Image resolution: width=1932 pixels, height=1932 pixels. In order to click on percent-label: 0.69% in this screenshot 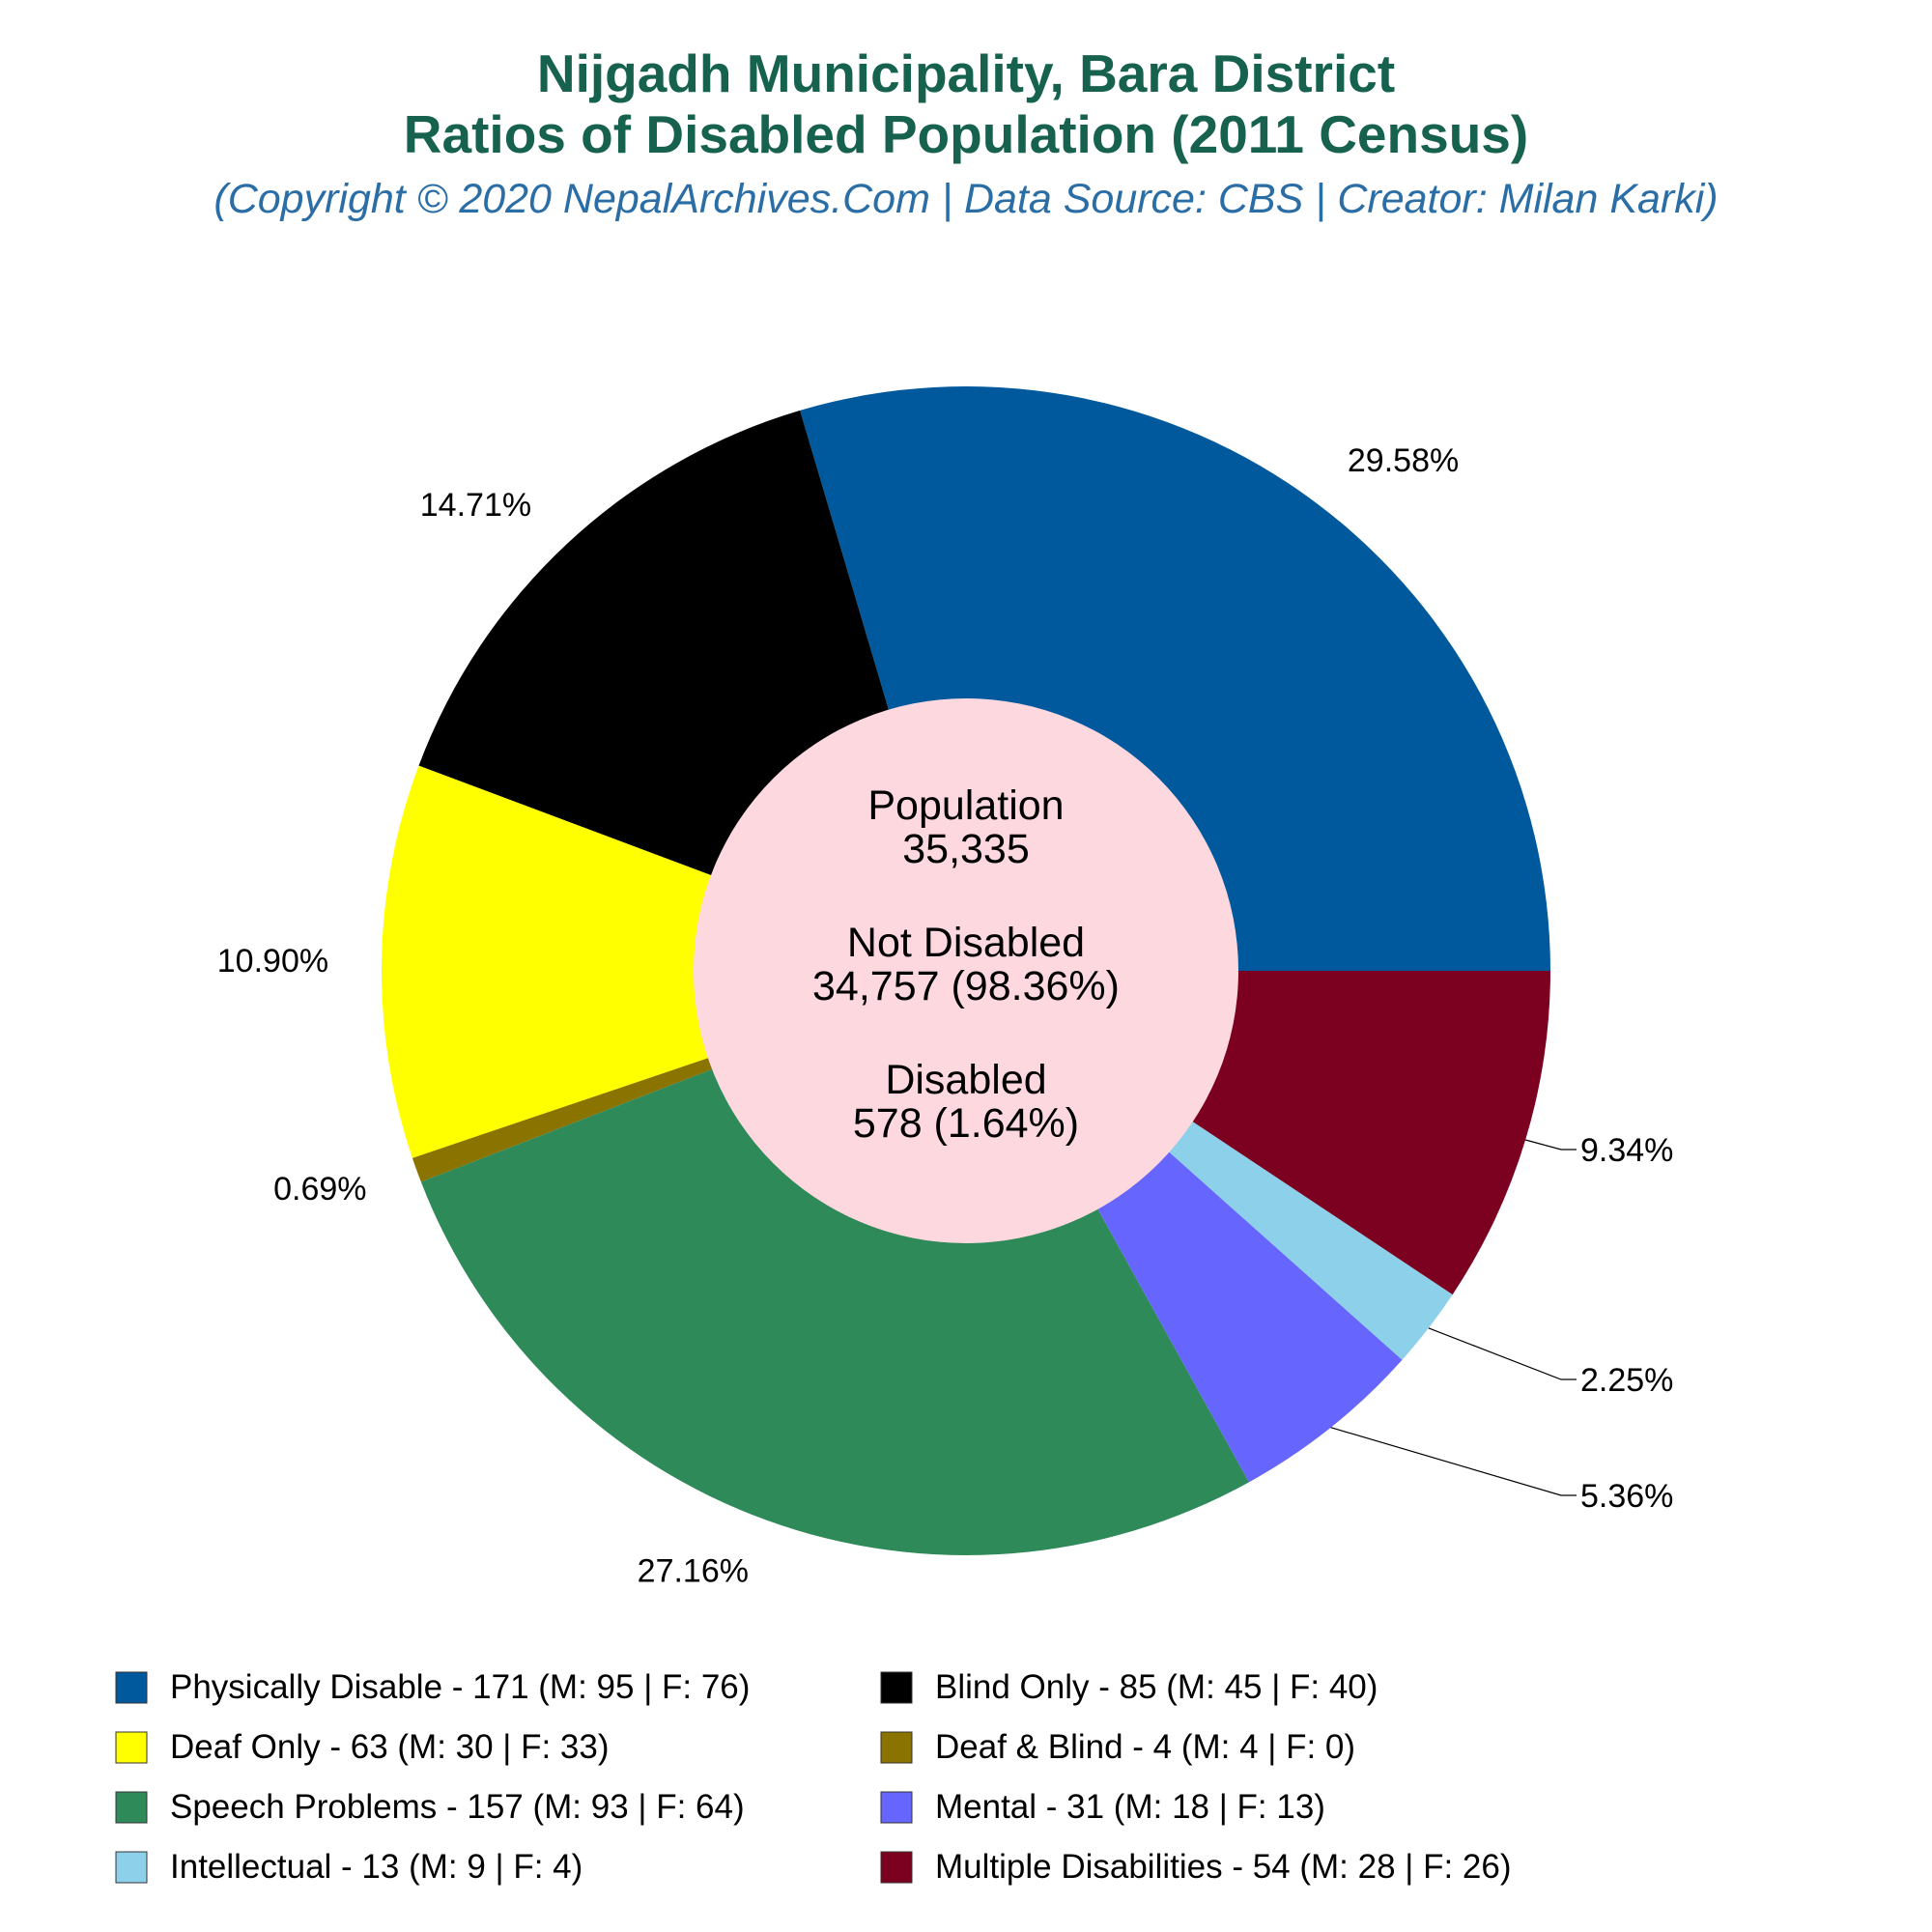, I will do `click(319, 1189)`.